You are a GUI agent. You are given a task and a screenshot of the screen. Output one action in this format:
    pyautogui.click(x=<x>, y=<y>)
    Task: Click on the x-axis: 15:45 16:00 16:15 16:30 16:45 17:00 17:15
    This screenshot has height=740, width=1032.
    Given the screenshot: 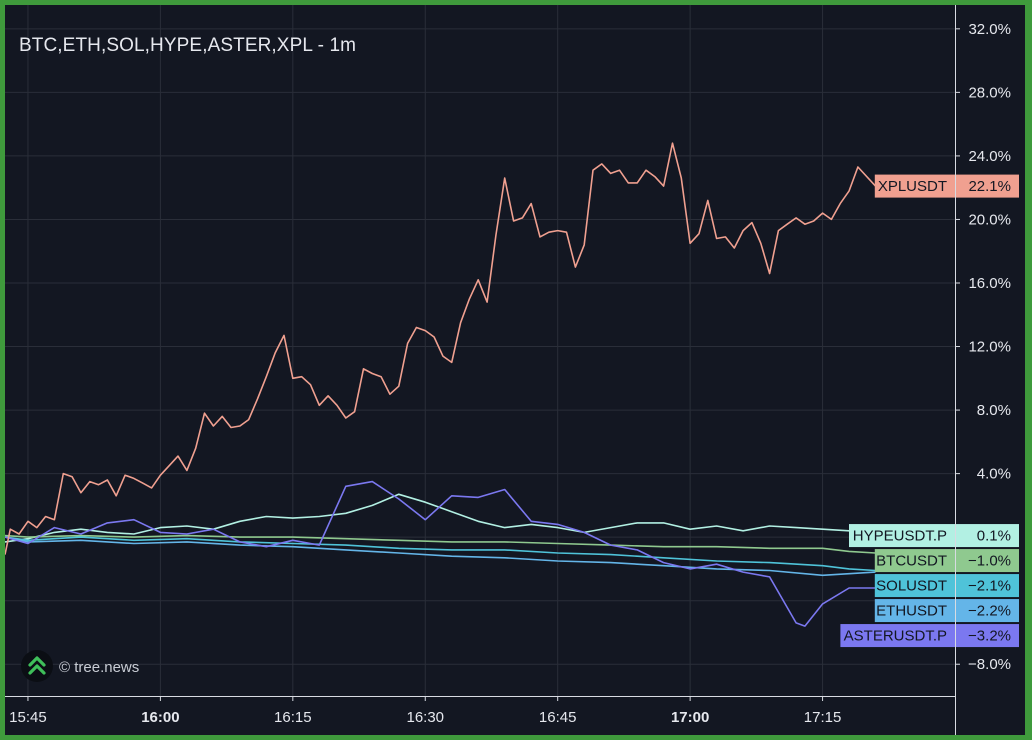 What is the action you would take?
    pyautogui.click(x=480, y=711)
    